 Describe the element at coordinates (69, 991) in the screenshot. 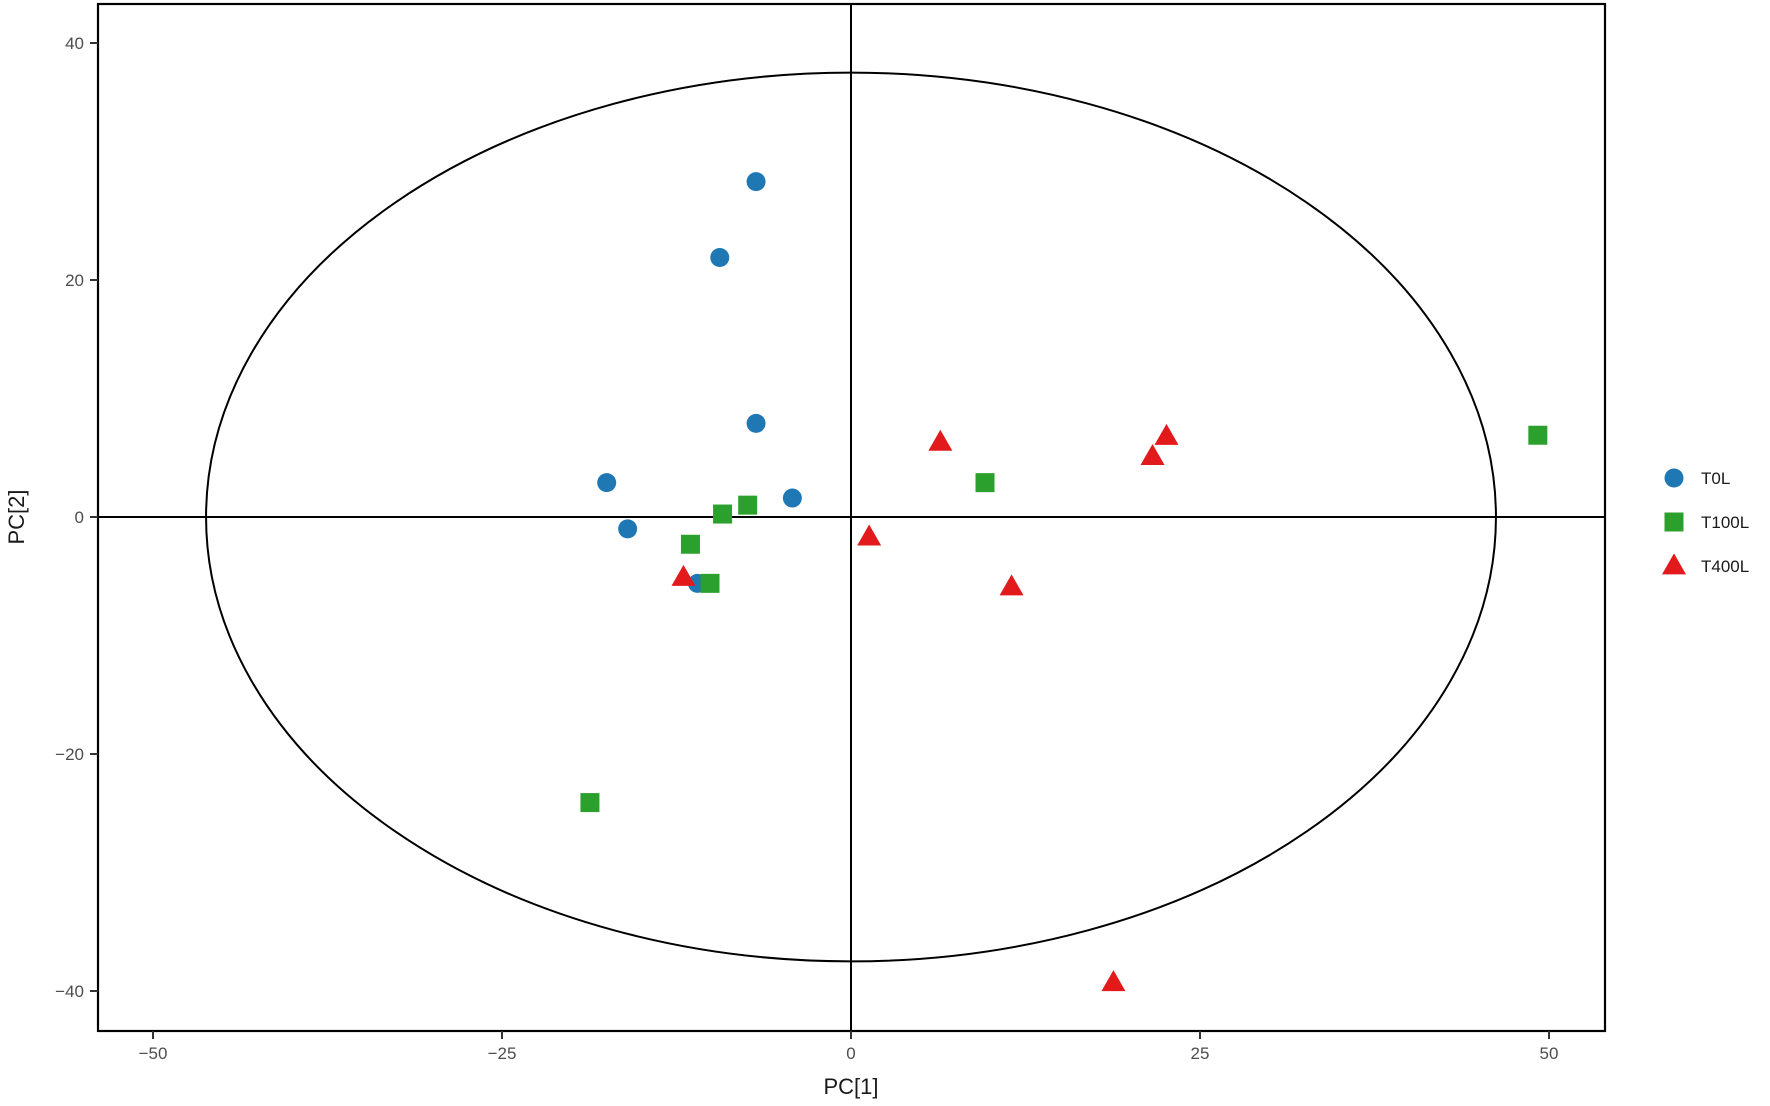

I see `y-tick-label: −40` at that location.